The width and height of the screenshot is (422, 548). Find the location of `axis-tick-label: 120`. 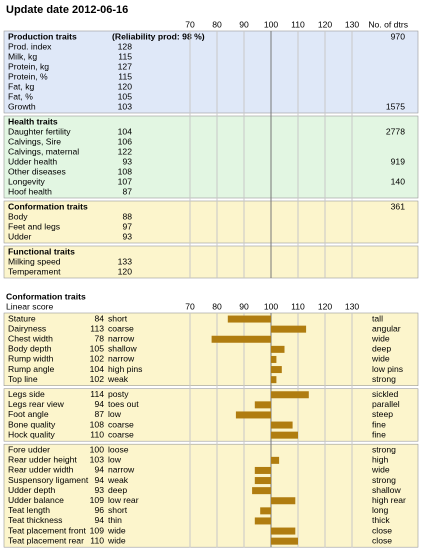

axis-tick-label: 120 is located at coordinates (325, 24).